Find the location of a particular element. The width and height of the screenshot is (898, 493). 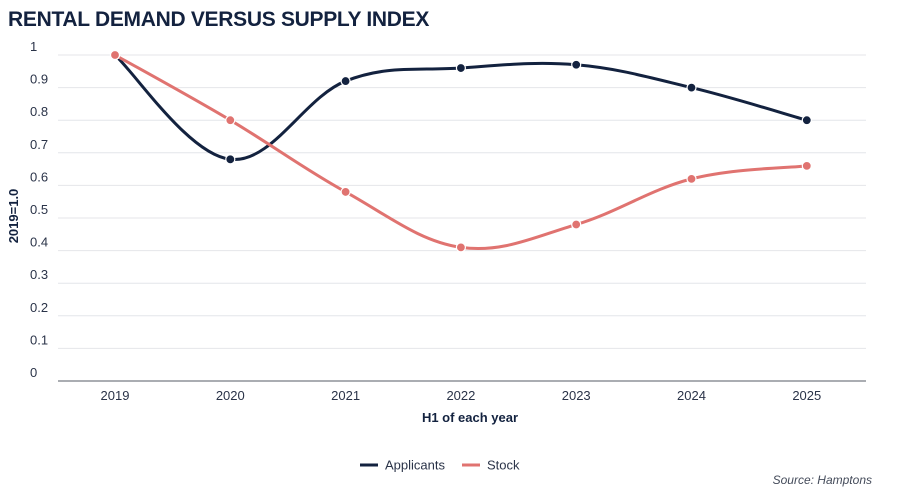

y-tick-label: 0.3 is located at coordinates (39, 274).